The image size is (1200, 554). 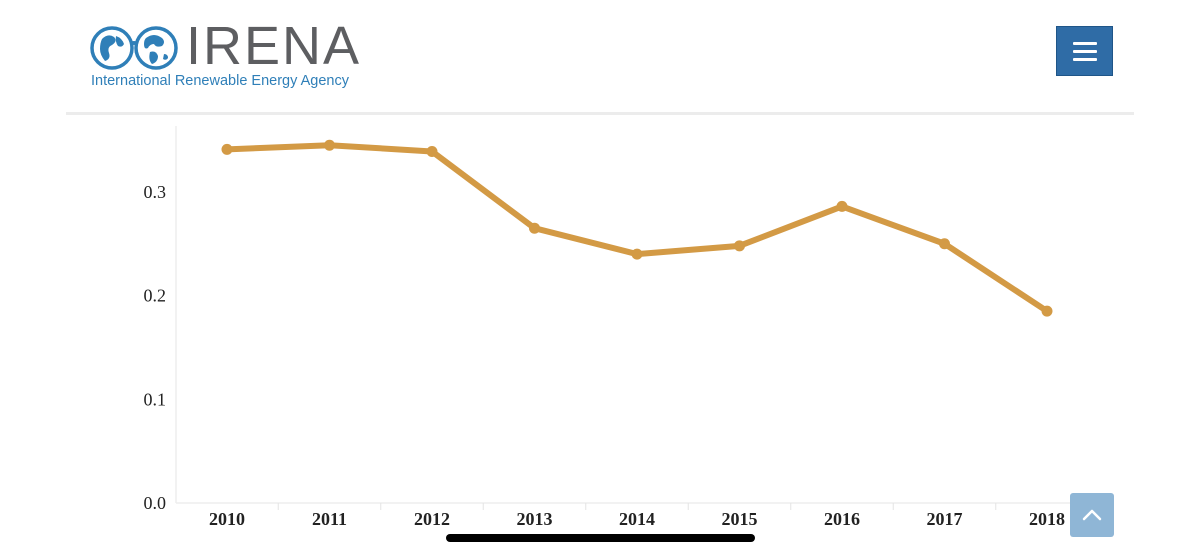 I want to click on y-axis-ticks: 0.0 0.1 0.2 0.3, so click(x=155, y=347).